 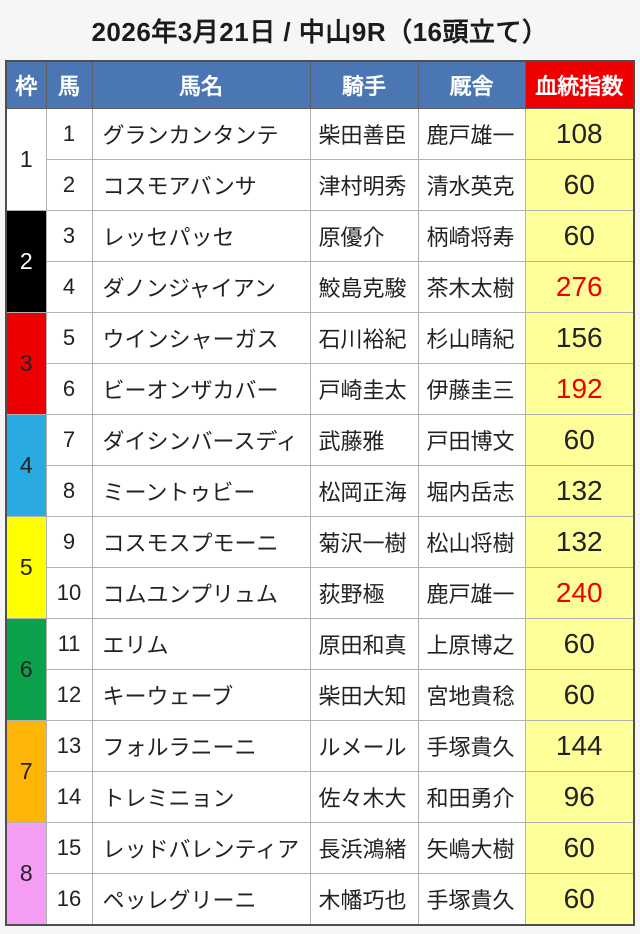 I want to click on jockey-name-cell: 武藤雅, so click(x=364, y=440).